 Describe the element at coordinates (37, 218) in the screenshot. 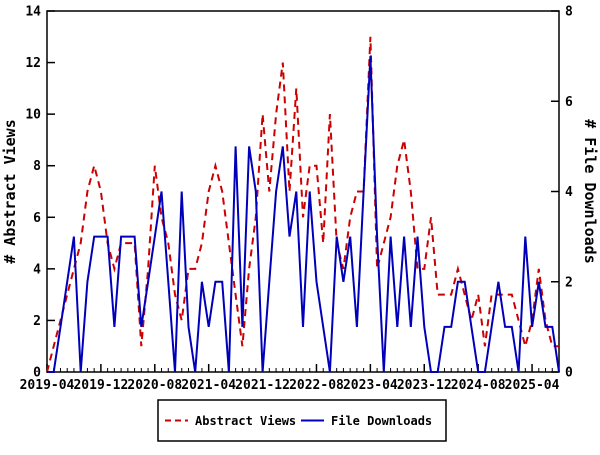

I see `y-left-tick-label: 6` at that location.